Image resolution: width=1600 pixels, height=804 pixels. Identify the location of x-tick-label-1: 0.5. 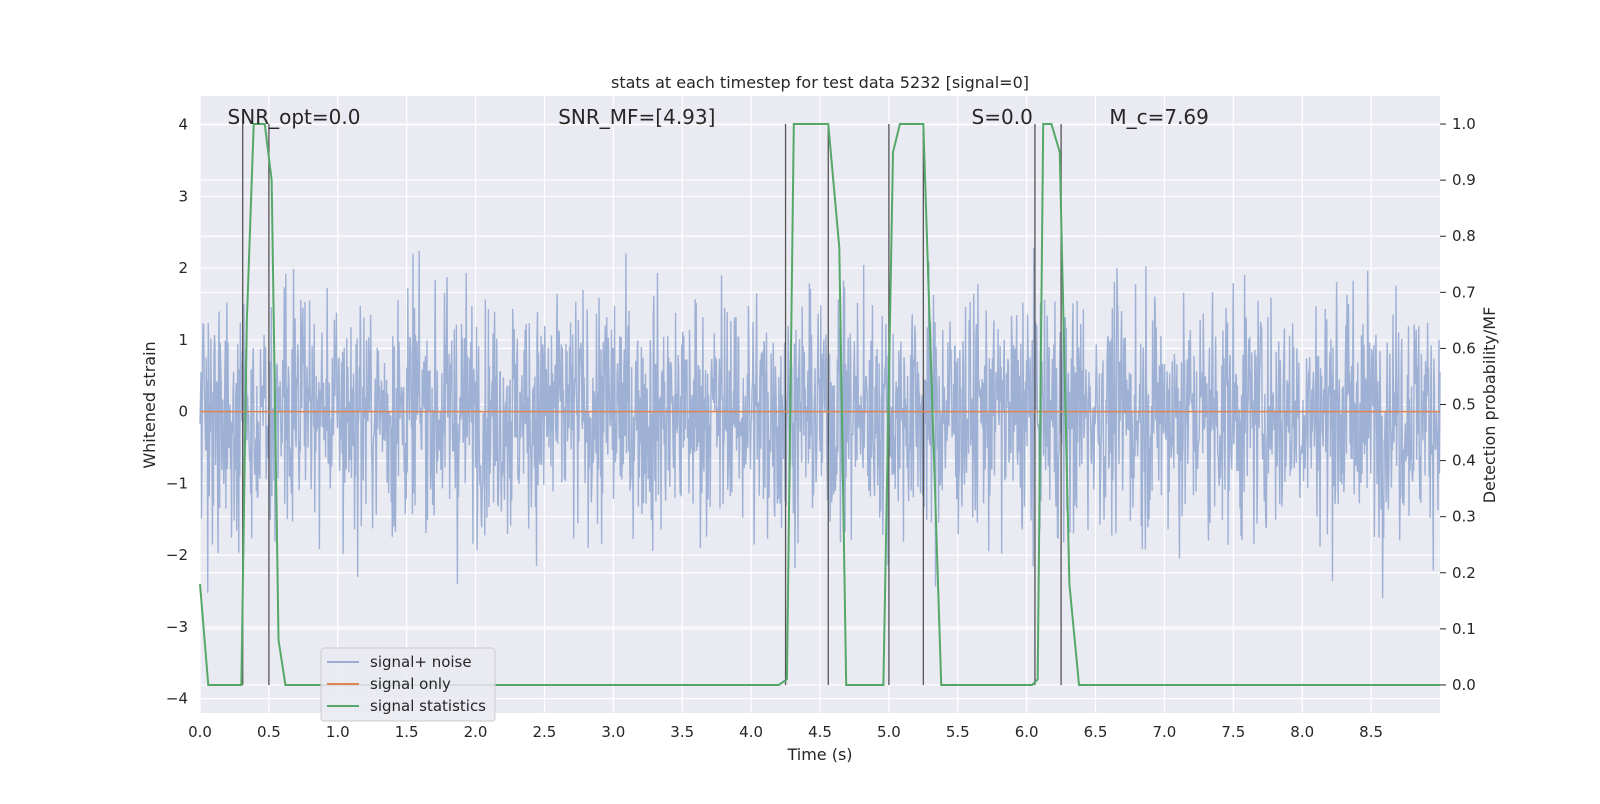
(269, 732).